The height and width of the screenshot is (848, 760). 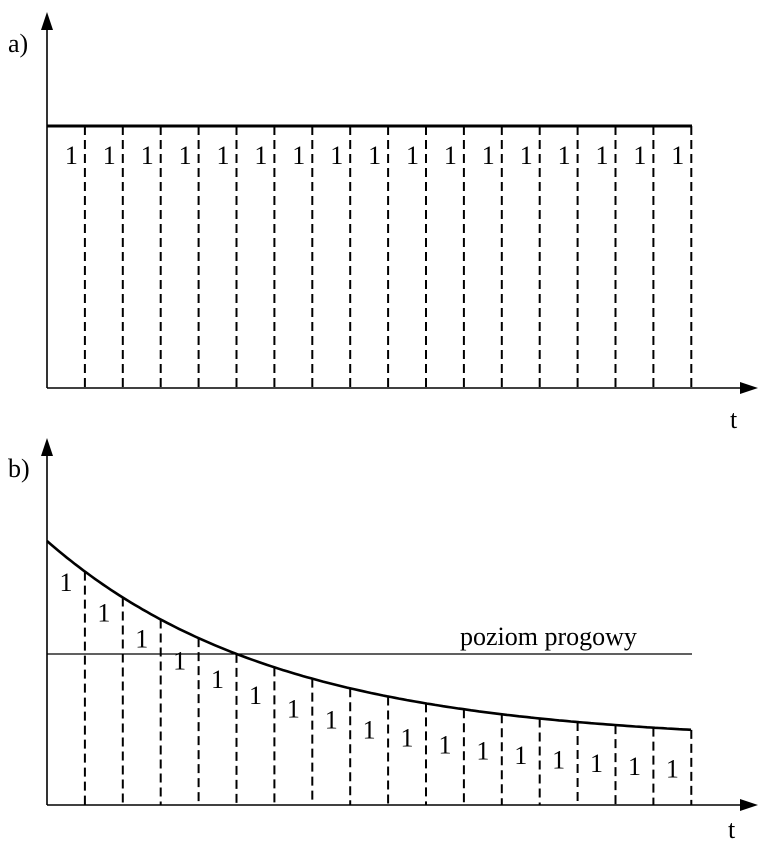 I want to click on panel-a-y-arrow-icon, so click(x=47, y=21).